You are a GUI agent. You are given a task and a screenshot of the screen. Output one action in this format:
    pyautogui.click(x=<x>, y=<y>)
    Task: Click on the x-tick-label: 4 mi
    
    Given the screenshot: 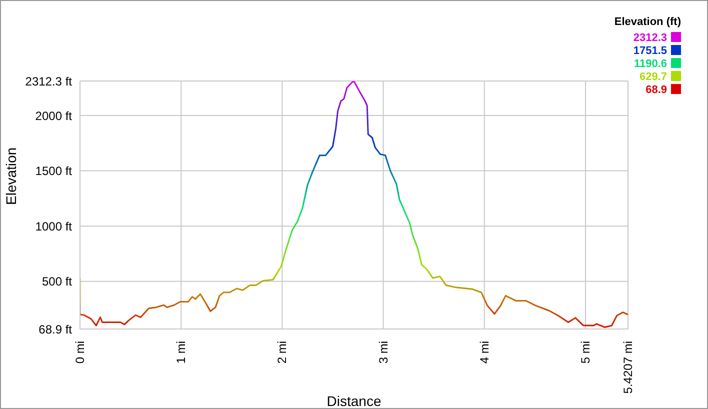 What is the action you would take?
    pyautogui.click(x=484, y=352)
    